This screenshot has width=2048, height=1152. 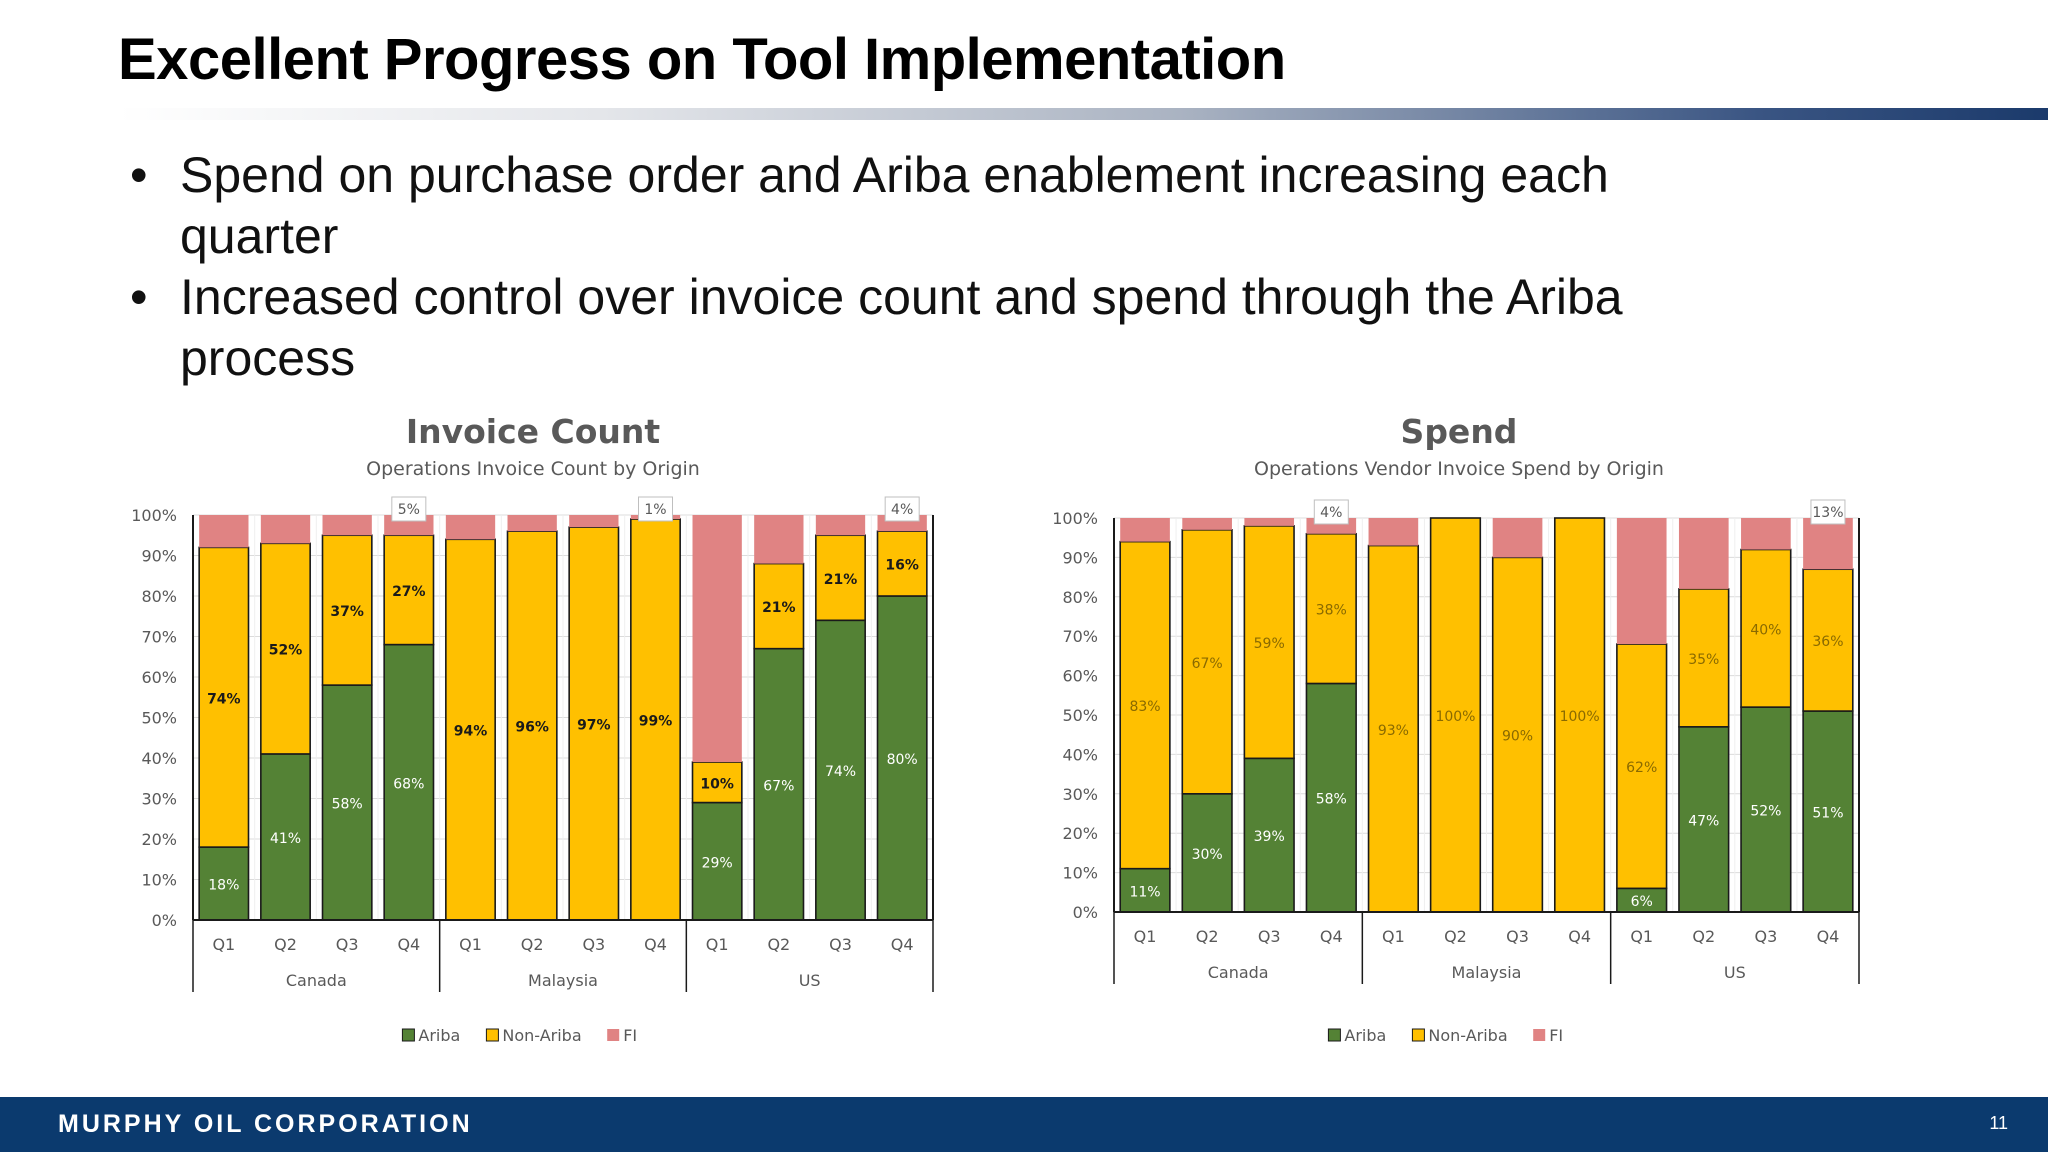 I want to click on group-label: Malaysia, so click(x=563, y=980).